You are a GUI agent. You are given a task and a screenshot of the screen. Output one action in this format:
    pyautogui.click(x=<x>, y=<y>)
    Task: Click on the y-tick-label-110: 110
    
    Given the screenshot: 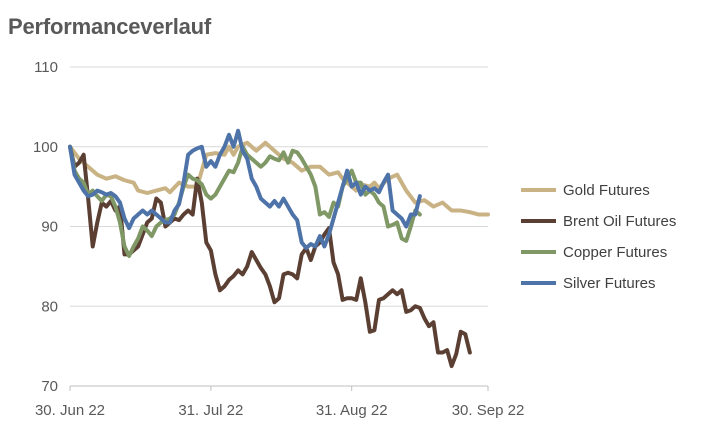 What is the action you would take?
    pyautogui.click(x=46, y=67)
    